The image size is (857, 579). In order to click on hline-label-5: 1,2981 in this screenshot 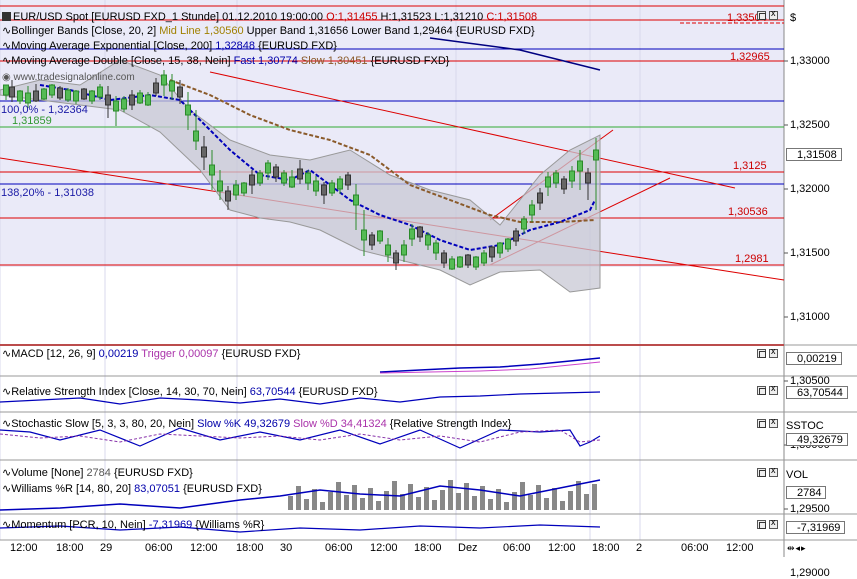, I will do `click(752, 259)`.